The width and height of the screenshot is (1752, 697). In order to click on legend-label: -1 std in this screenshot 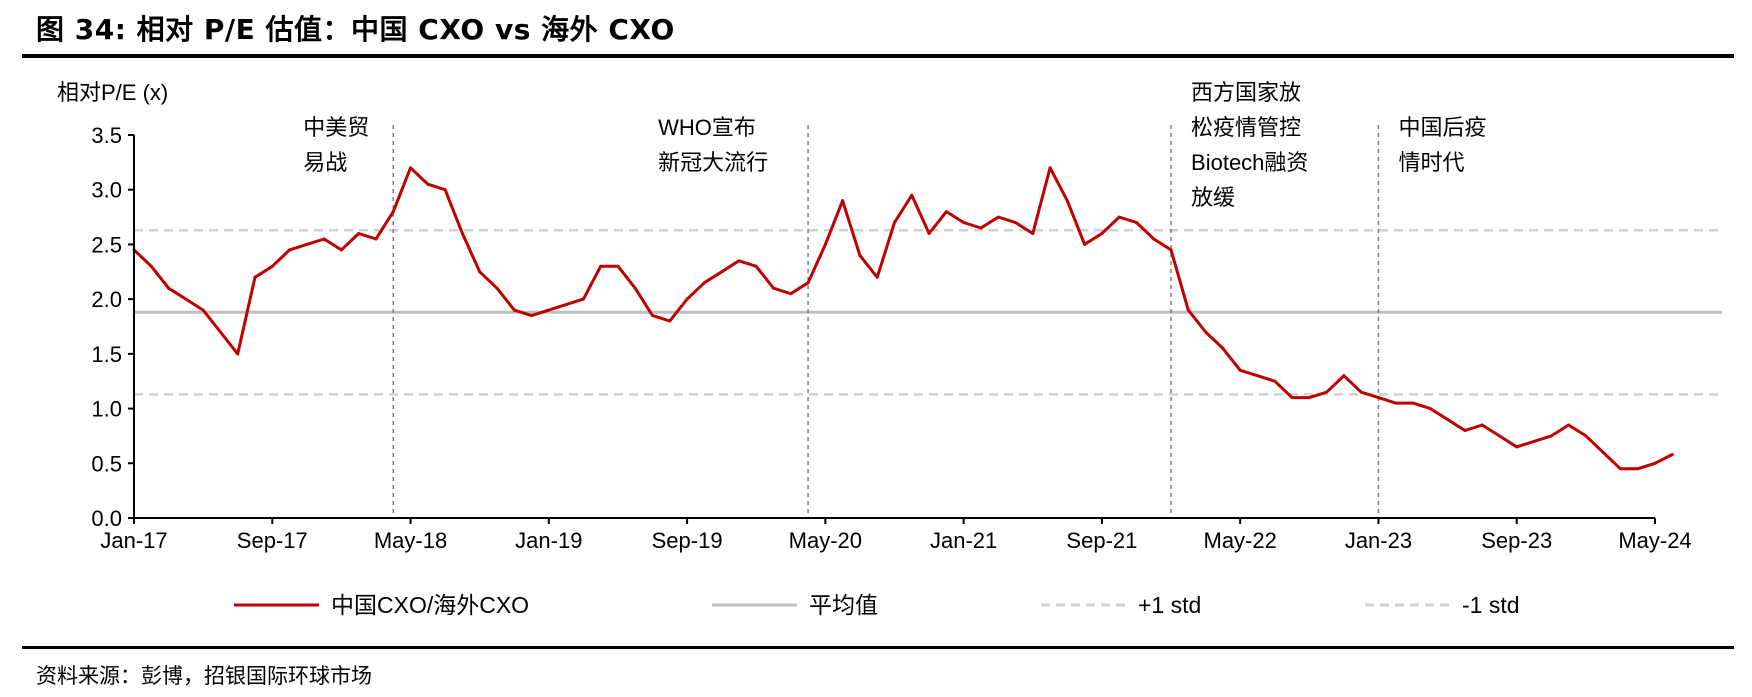, I will do `click(1491, 605)`.